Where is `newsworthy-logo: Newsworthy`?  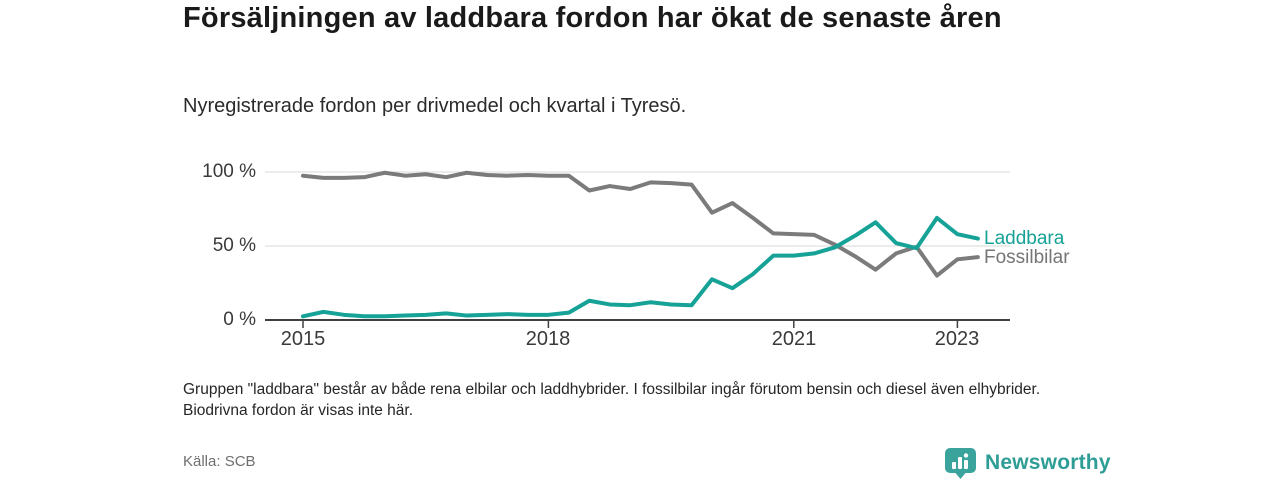
newsworthy-logo: Newsworthy is located at coordinates (1027, 463).